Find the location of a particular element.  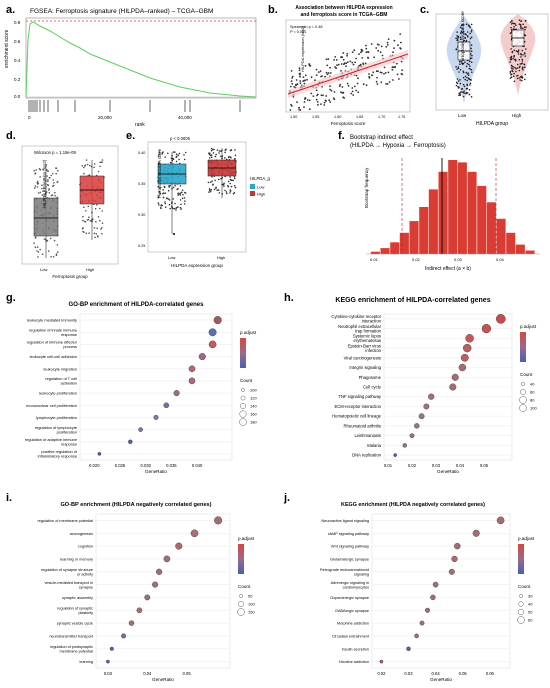

x-tick: 0.04 is located at coordinates (460, 465).